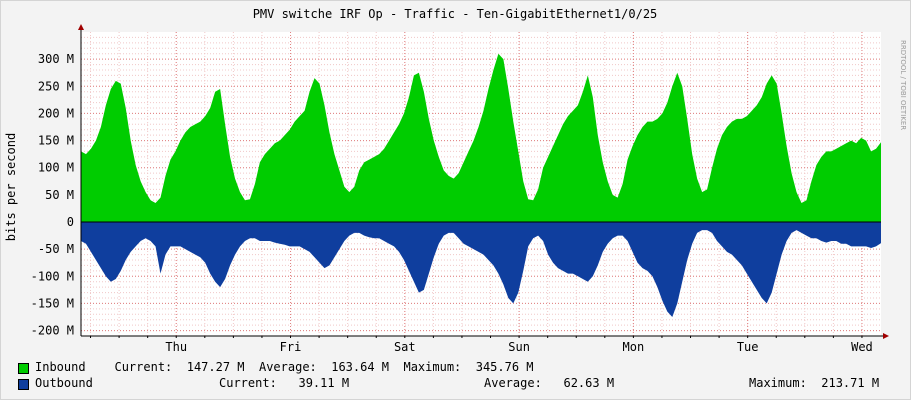 This screenshot has width=911, height=400. I want to click on y-tick-label: 300 M, so click(56, 59).